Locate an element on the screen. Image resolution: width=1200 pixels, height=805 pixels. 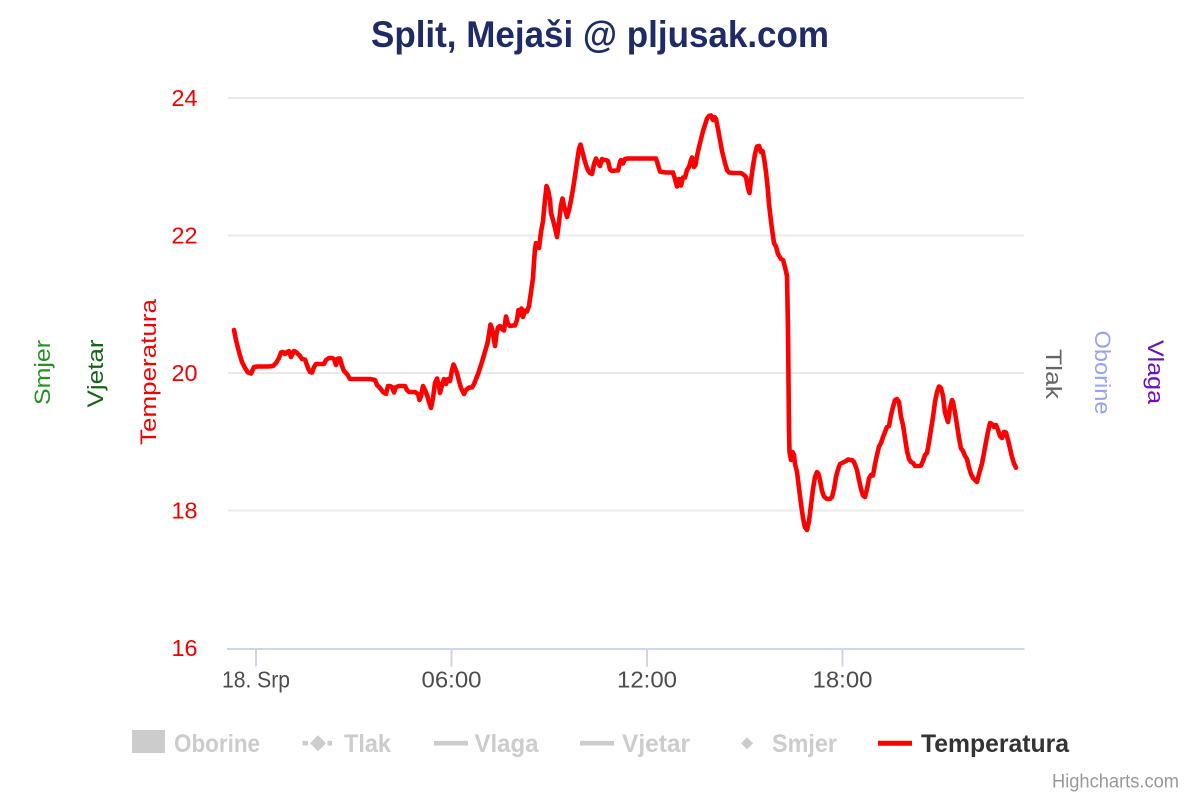
svg-text: 18 is located at coordinates (185, 511).